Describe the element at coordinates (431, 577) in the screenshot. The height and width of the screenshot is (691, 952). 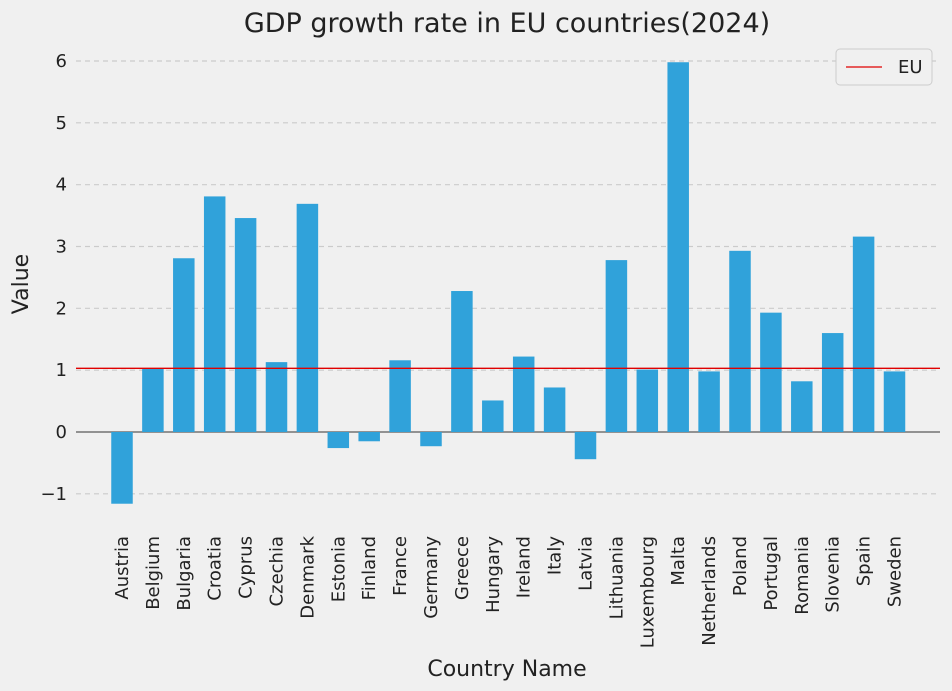
I see `x-tick-label-germany: Germany` at that location.